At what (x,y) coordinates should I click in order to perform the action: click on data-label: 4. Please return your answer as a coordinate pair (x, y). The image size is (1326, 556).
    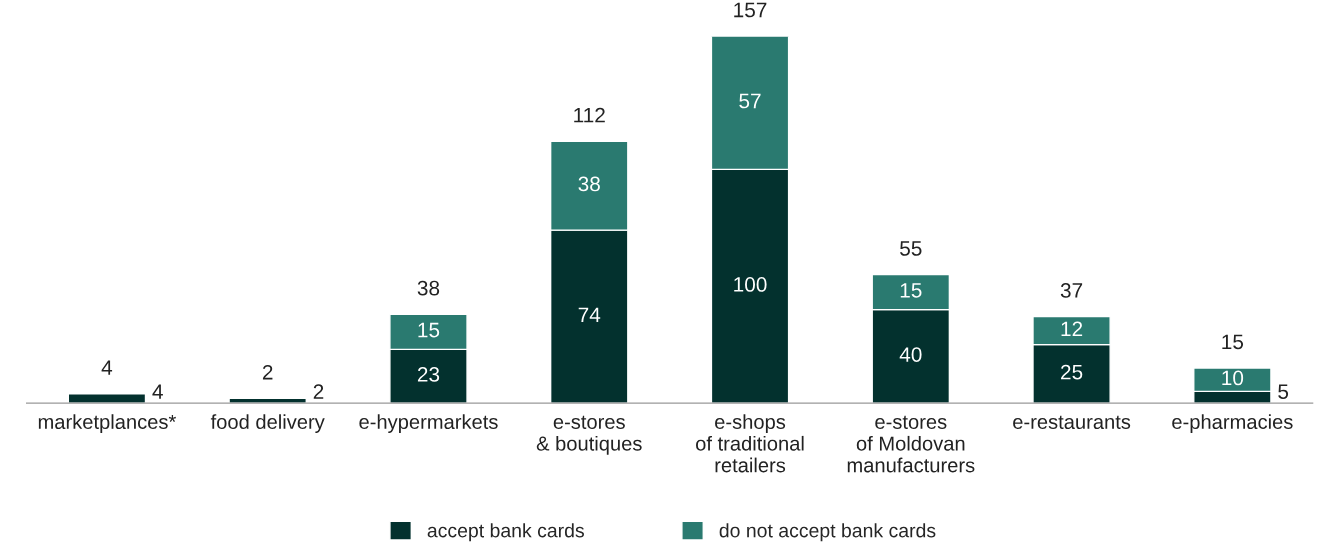
    Looking at the image, I should click on (107, 367).